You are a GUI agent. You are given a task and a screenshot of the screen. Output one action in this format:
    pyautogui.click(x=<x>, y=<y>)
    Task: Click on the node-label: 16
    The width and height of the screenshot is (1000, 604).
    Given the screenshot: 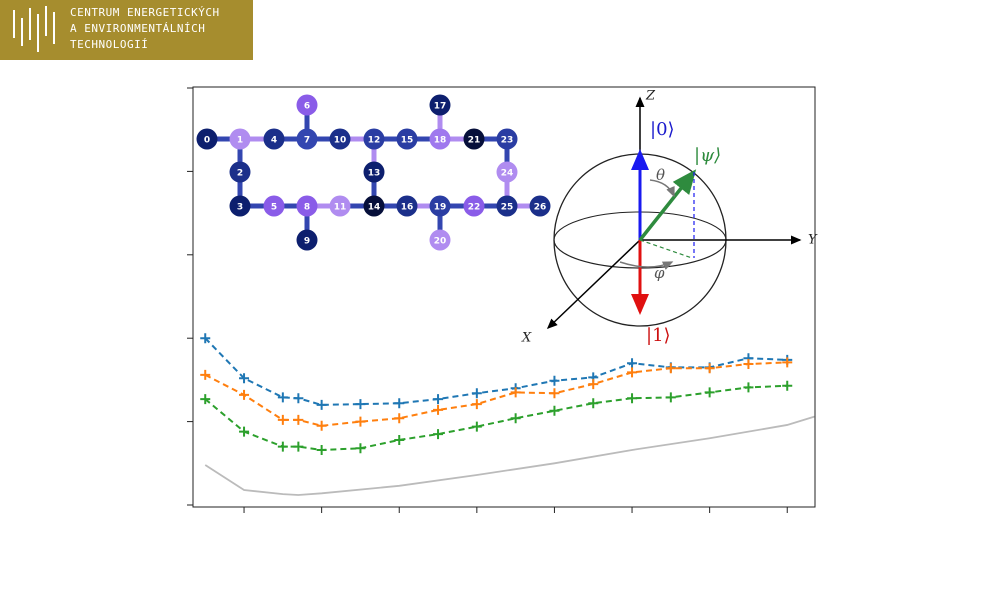 What is the action you would take?
    pyautogui.click(x=407, y=208)
    